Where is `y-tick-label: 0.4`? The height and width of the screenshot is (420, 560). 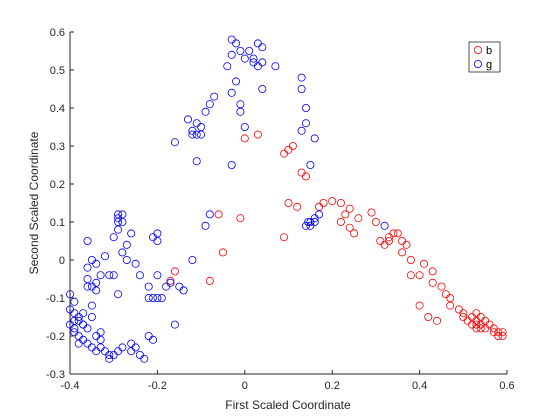 y-tick-label: 0.4 is located at coordinates (57, 109).